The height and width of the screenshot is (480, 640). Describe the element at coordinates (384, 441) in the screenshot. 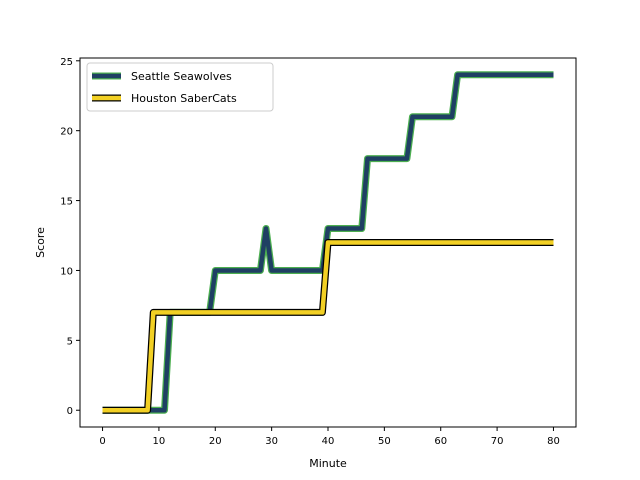

I see `x-tick-label: 50` at that location.